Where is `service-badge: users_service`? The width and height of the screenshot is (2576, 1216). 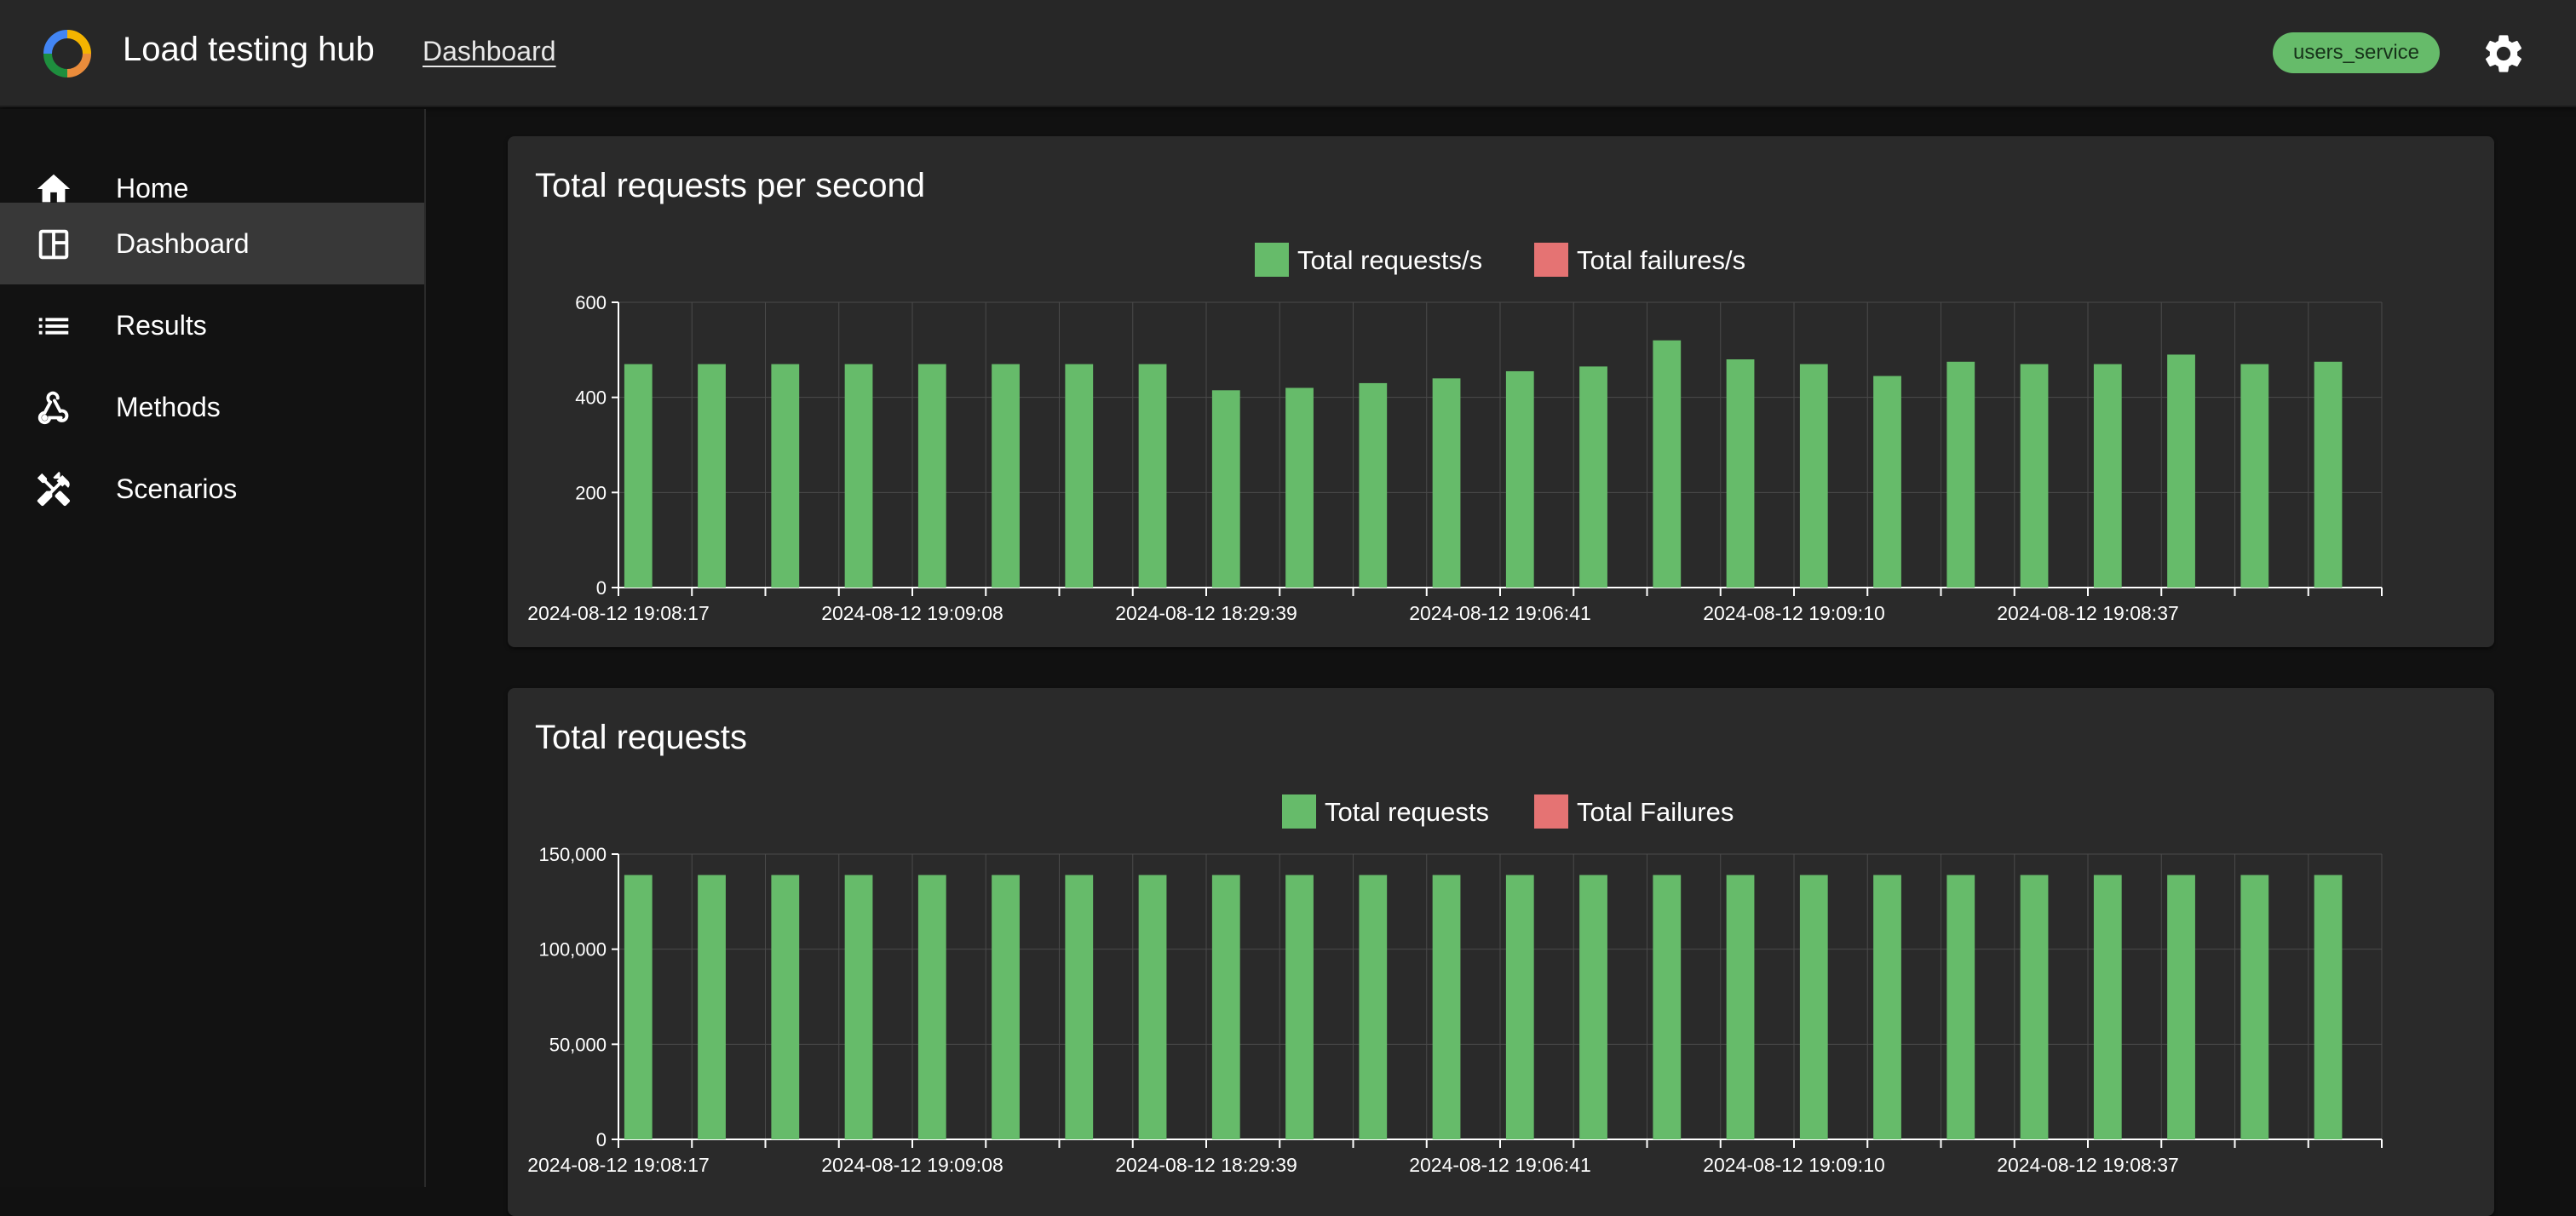 service-badge: users_service is located at coordinates (2356, 52).